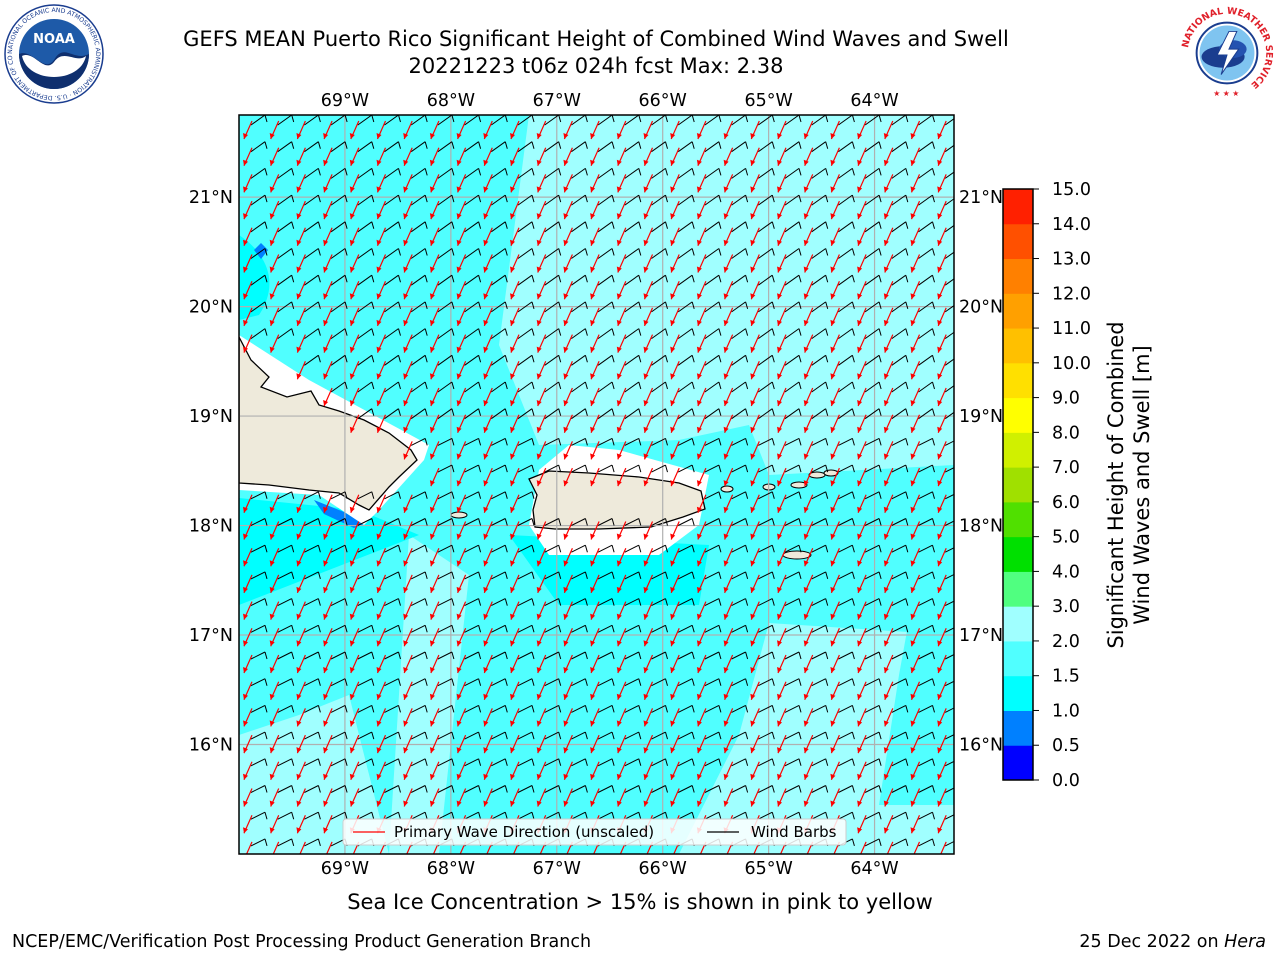 This screenshot has width=1280, height=960. What do you see at coordinates (211, 746) in the screenshot?
I see `lat-label-left: 16°N` at bounding box center [211, 746].